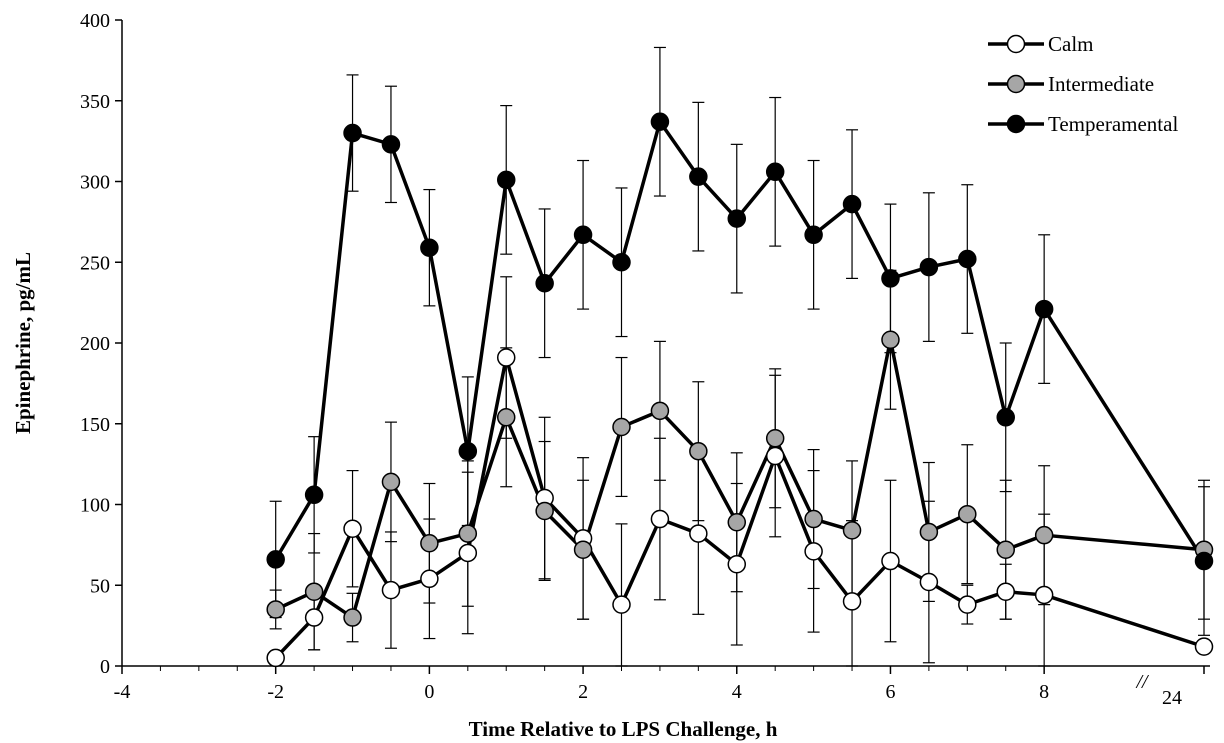  I want to click on y-tick-label: 100, so click(95, 506).